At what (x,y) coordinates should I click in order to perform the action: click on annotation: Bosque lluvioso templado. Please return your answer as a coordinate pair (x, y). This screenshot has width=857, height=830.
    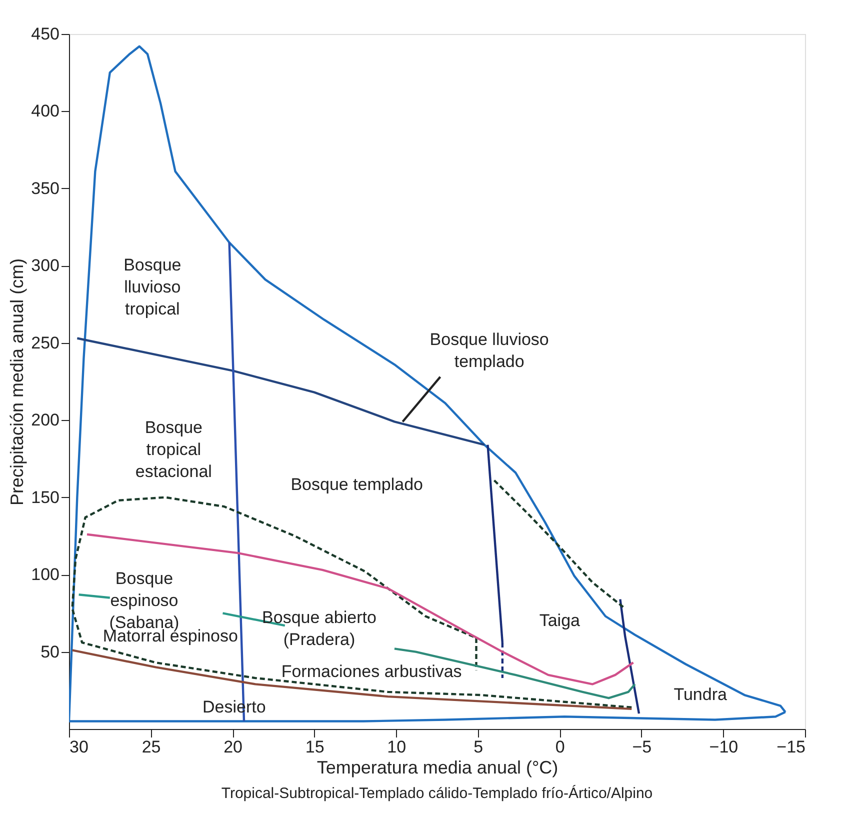
    Looking at the image, I should click on (489, 350).